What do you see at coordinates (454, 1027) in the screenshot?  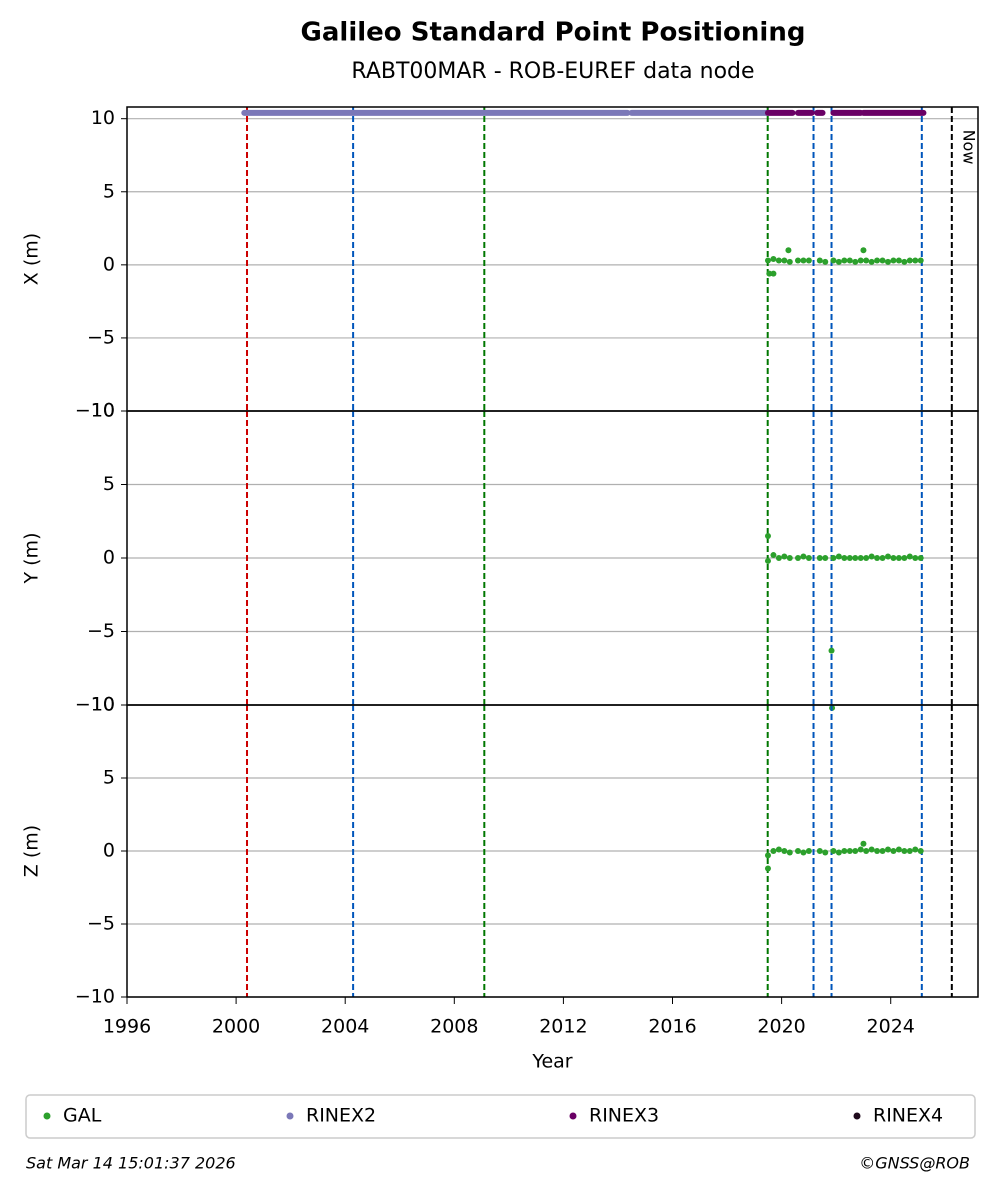 I see `x-tick-label: 2008` at bounding box center [454, 1027].